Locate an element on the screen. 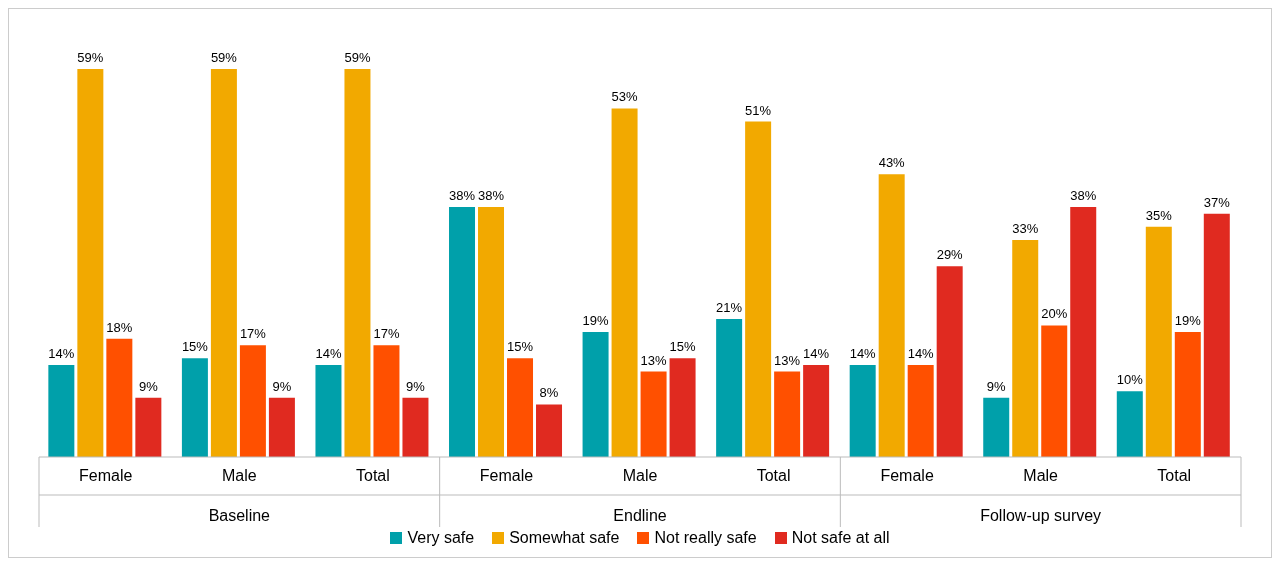 This screenshot has width=1281, height=565. text: Endline is located at coordinates (640, 515).